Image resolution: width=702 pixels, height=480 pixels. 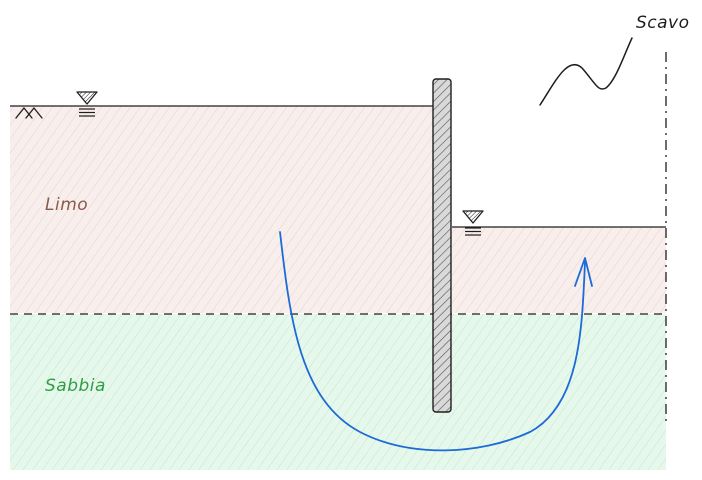 What do you see at coordinates (66, 205) in the screenshot?
I see `silt-layer-label: Limo` at bounding box center [66, 205].